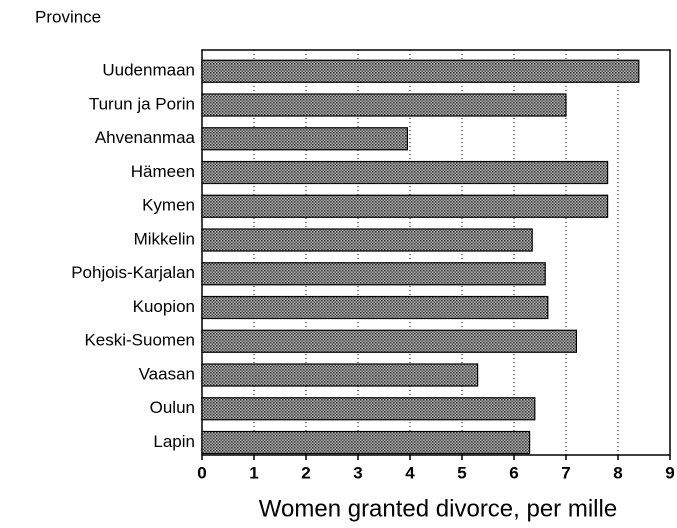 This screenshot has width=677, height=528. Describe the element at coordinates (669, 472) in the screenshot. I see `x-tick-label: 9` at that location.